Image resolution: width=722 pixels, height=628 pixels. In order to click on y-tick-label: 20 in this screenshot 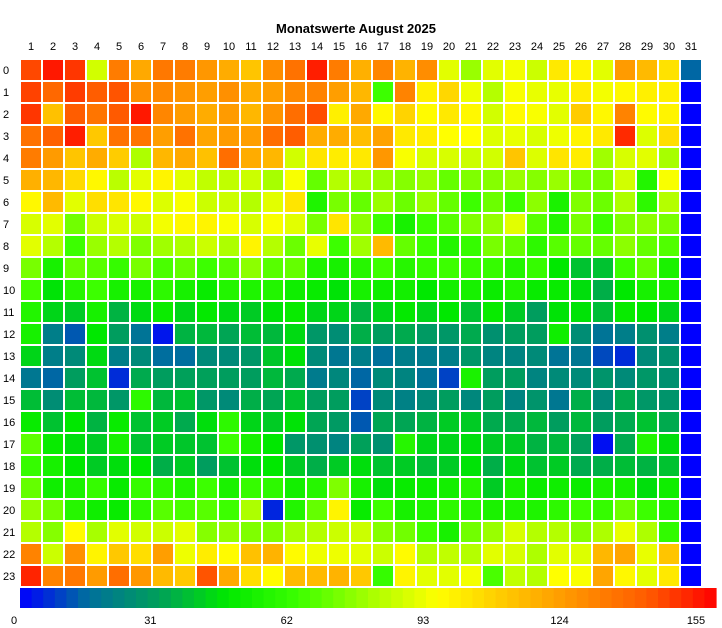, I will do `click(9, 511)`.